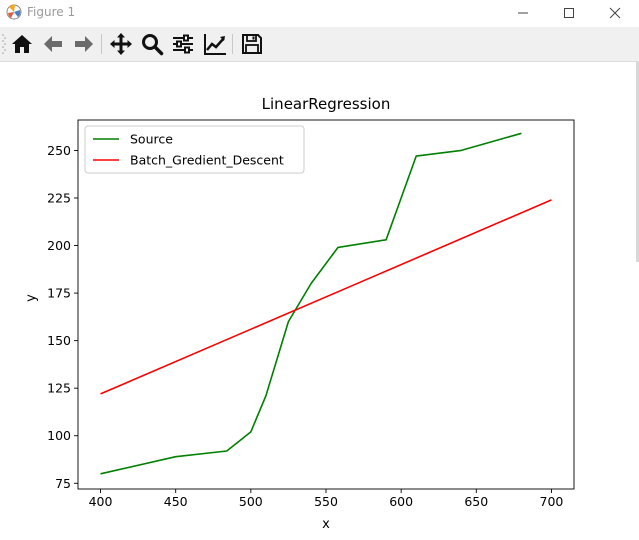 The height and width of the screenshot is (540, 639). I want to click on legend-box, so click(194, 149).